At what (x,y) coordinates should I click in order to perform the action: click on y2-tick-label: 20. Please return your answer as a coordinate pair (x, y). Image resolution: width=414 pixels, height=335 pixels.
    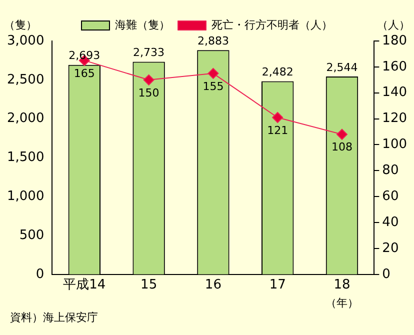
    Looking at the image, I should click on (390, 248).